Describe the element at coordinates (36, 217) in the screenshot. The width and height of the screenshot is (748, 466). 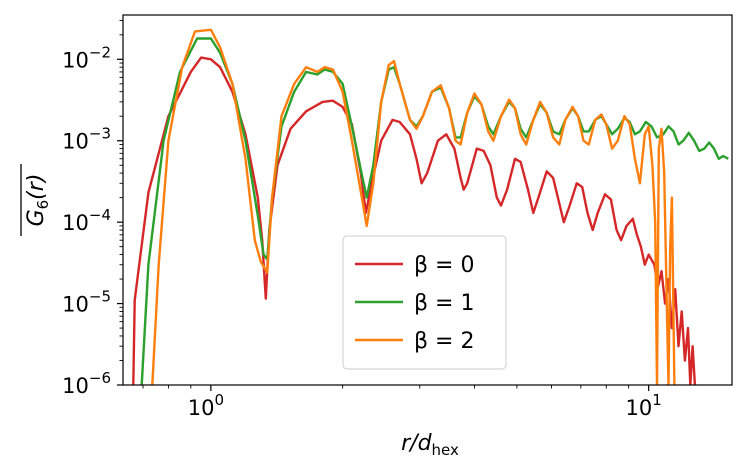
I see `y-label-main: G` at that location.